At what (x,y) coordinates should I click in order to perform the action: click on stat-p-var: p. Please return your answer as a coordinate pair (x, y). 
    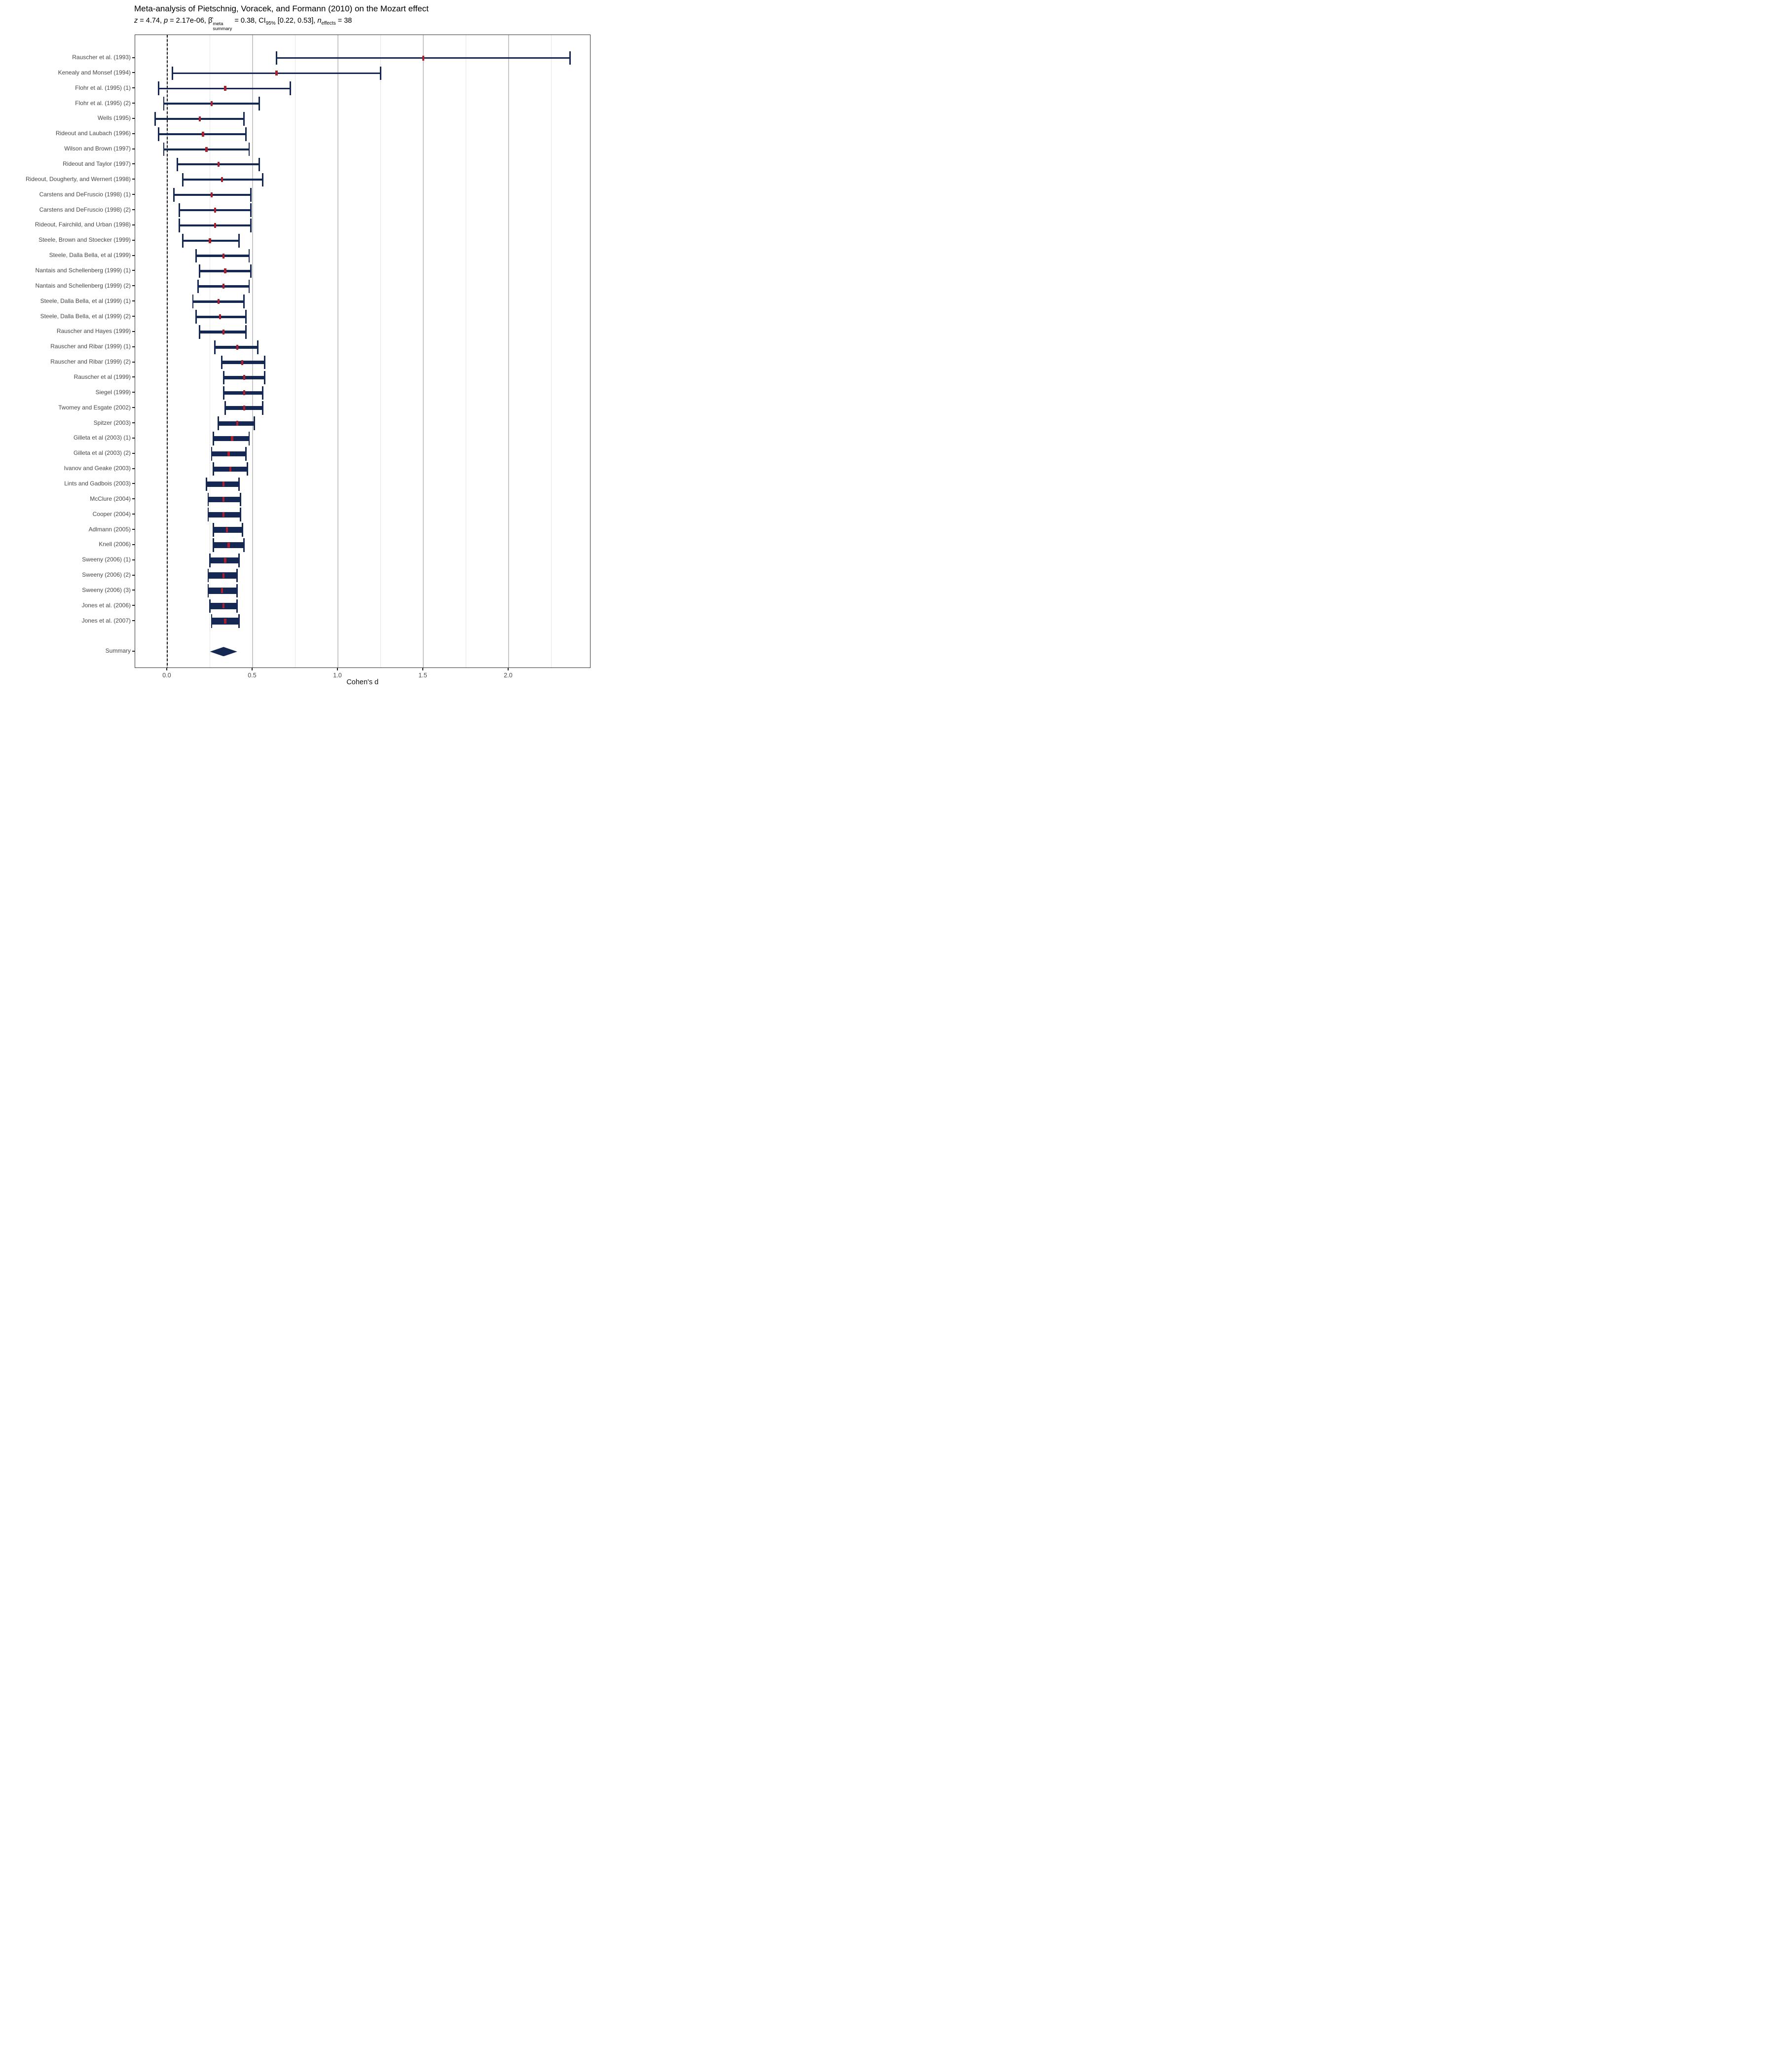
    Looking at the image, I should click on (166, 21).